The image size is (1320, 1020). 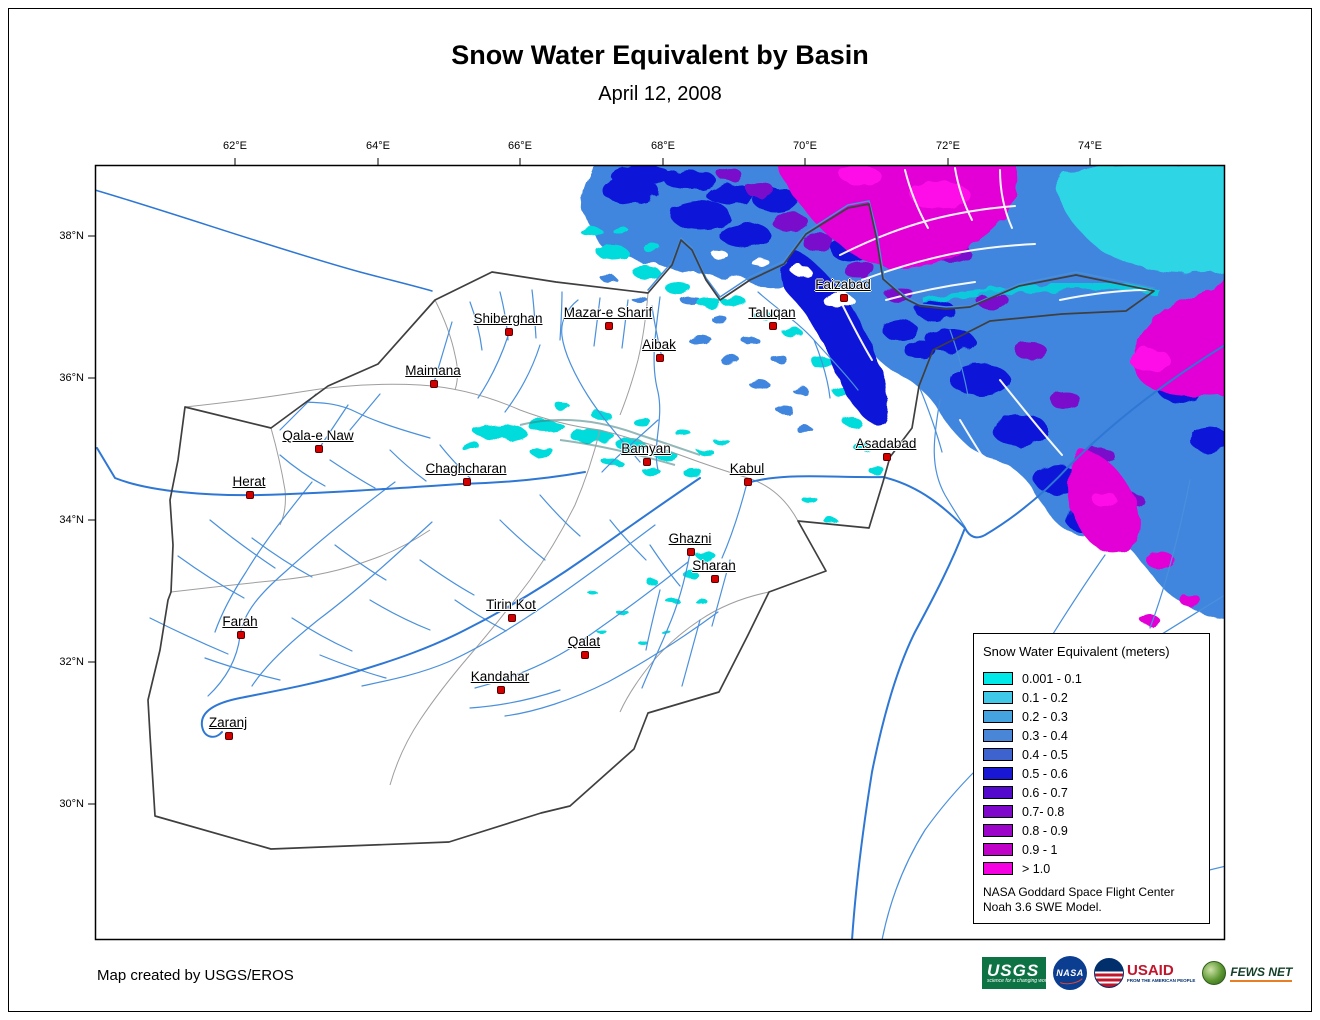 I want to click on city-label: Qalat, so click(x=584, y=641).